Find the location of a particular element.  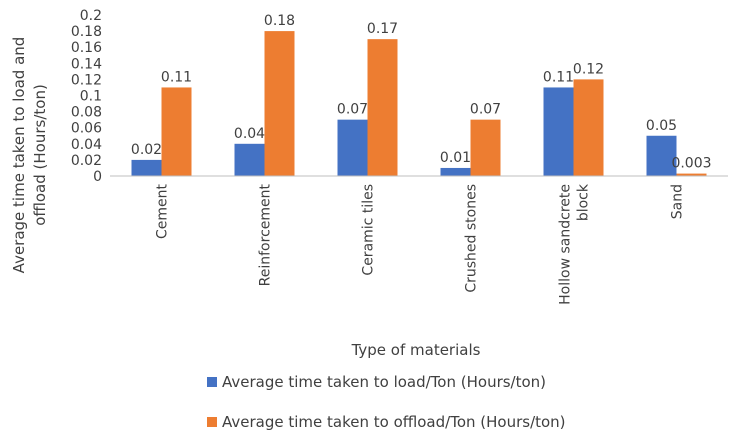

data-label: 0.17 is located at coordinates (382, 29).